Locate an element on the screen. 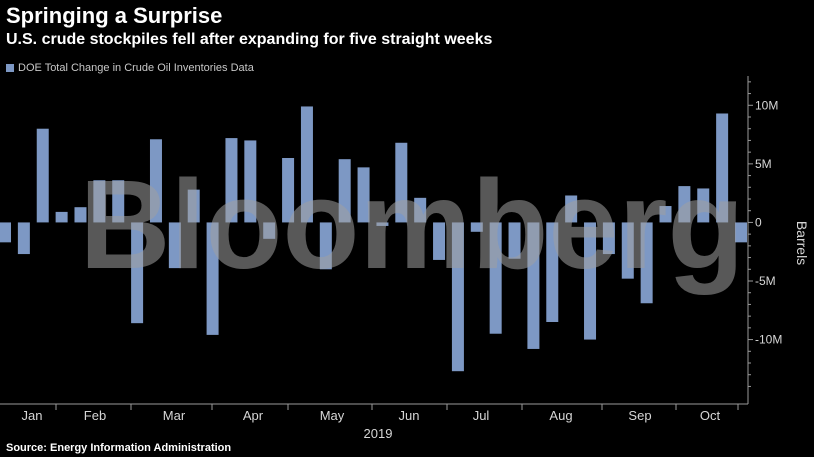 The image size is (814, 457). year-label: 2019 is located at coordinates (378, 433).